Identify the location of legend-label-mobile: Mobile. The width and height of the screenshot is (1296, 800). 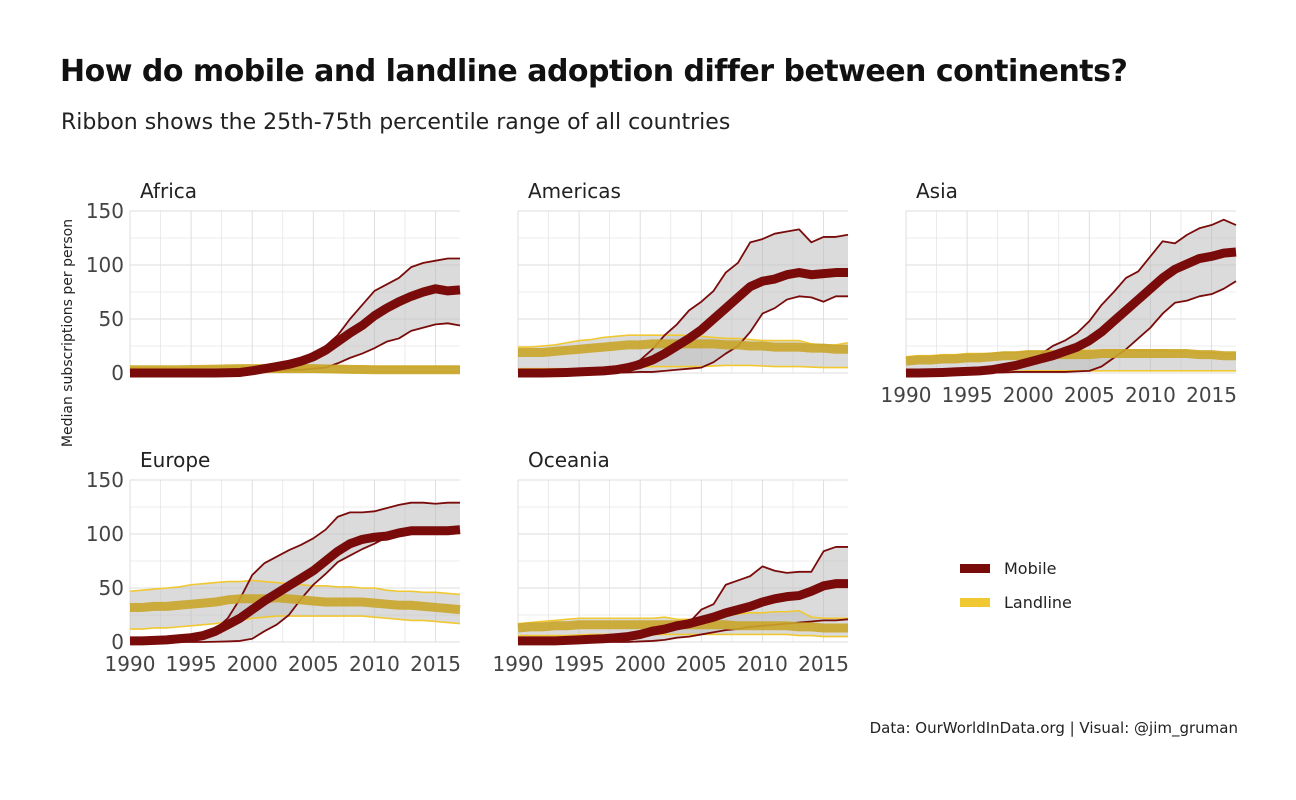
(1030, 568).